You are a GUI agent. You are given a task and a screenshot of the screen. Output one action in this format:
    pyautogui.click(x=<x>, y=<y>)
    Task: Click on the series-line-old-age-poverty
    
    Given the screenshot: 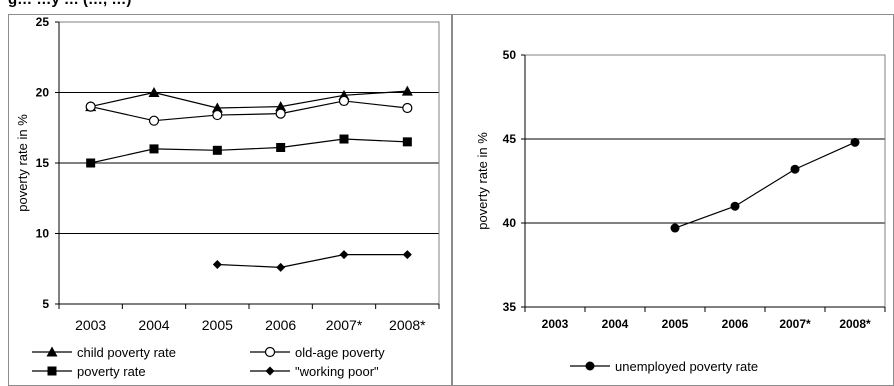 What is the action you would take?
    pyautogui.click(x=249, y=111)
    